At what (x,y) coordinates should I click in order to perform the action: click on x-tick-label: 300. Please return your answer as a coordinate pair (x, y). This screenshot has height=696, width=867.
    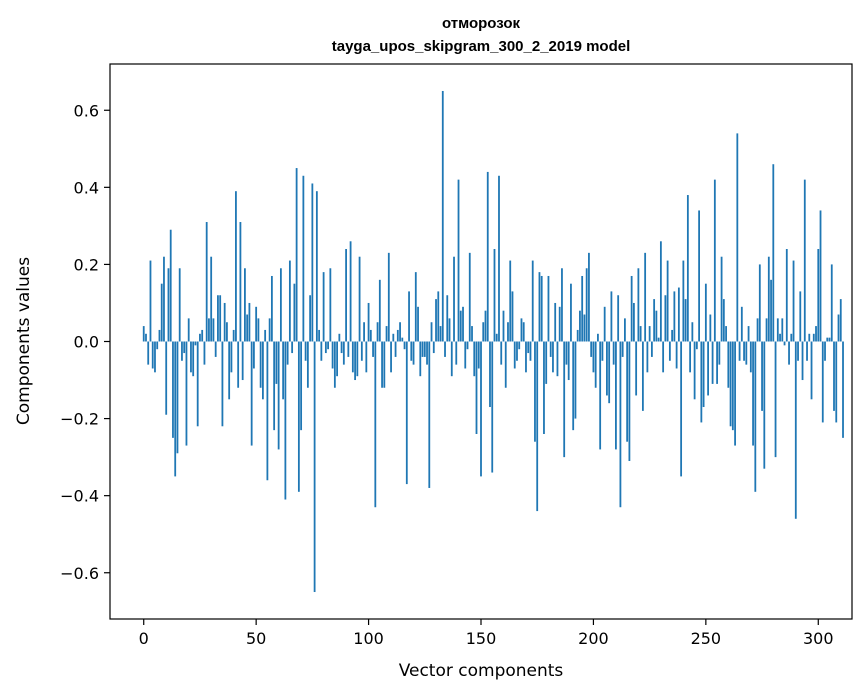
    Looking at the image, I should click on (818, 638).